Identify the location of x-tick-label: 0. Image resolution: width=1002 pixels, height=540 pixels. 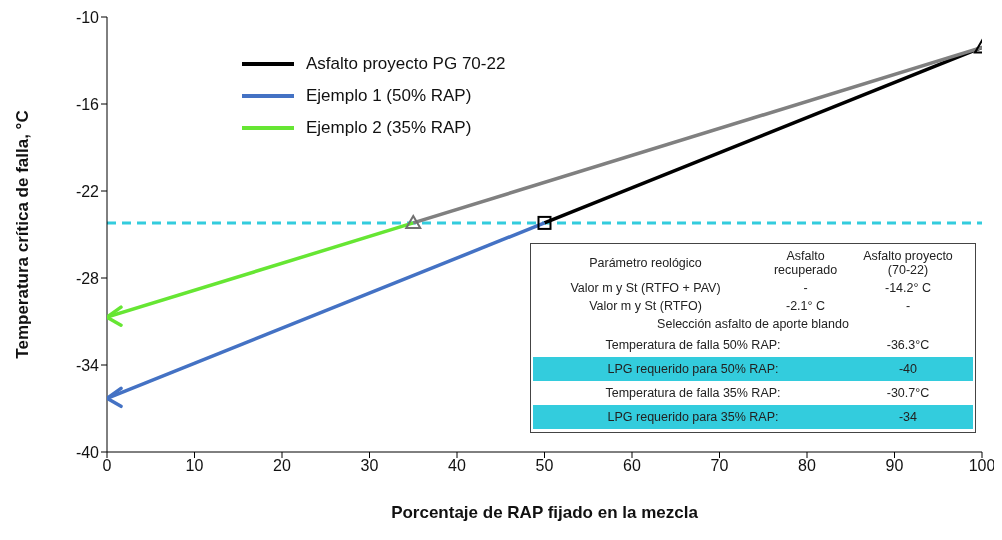
(107, 466).